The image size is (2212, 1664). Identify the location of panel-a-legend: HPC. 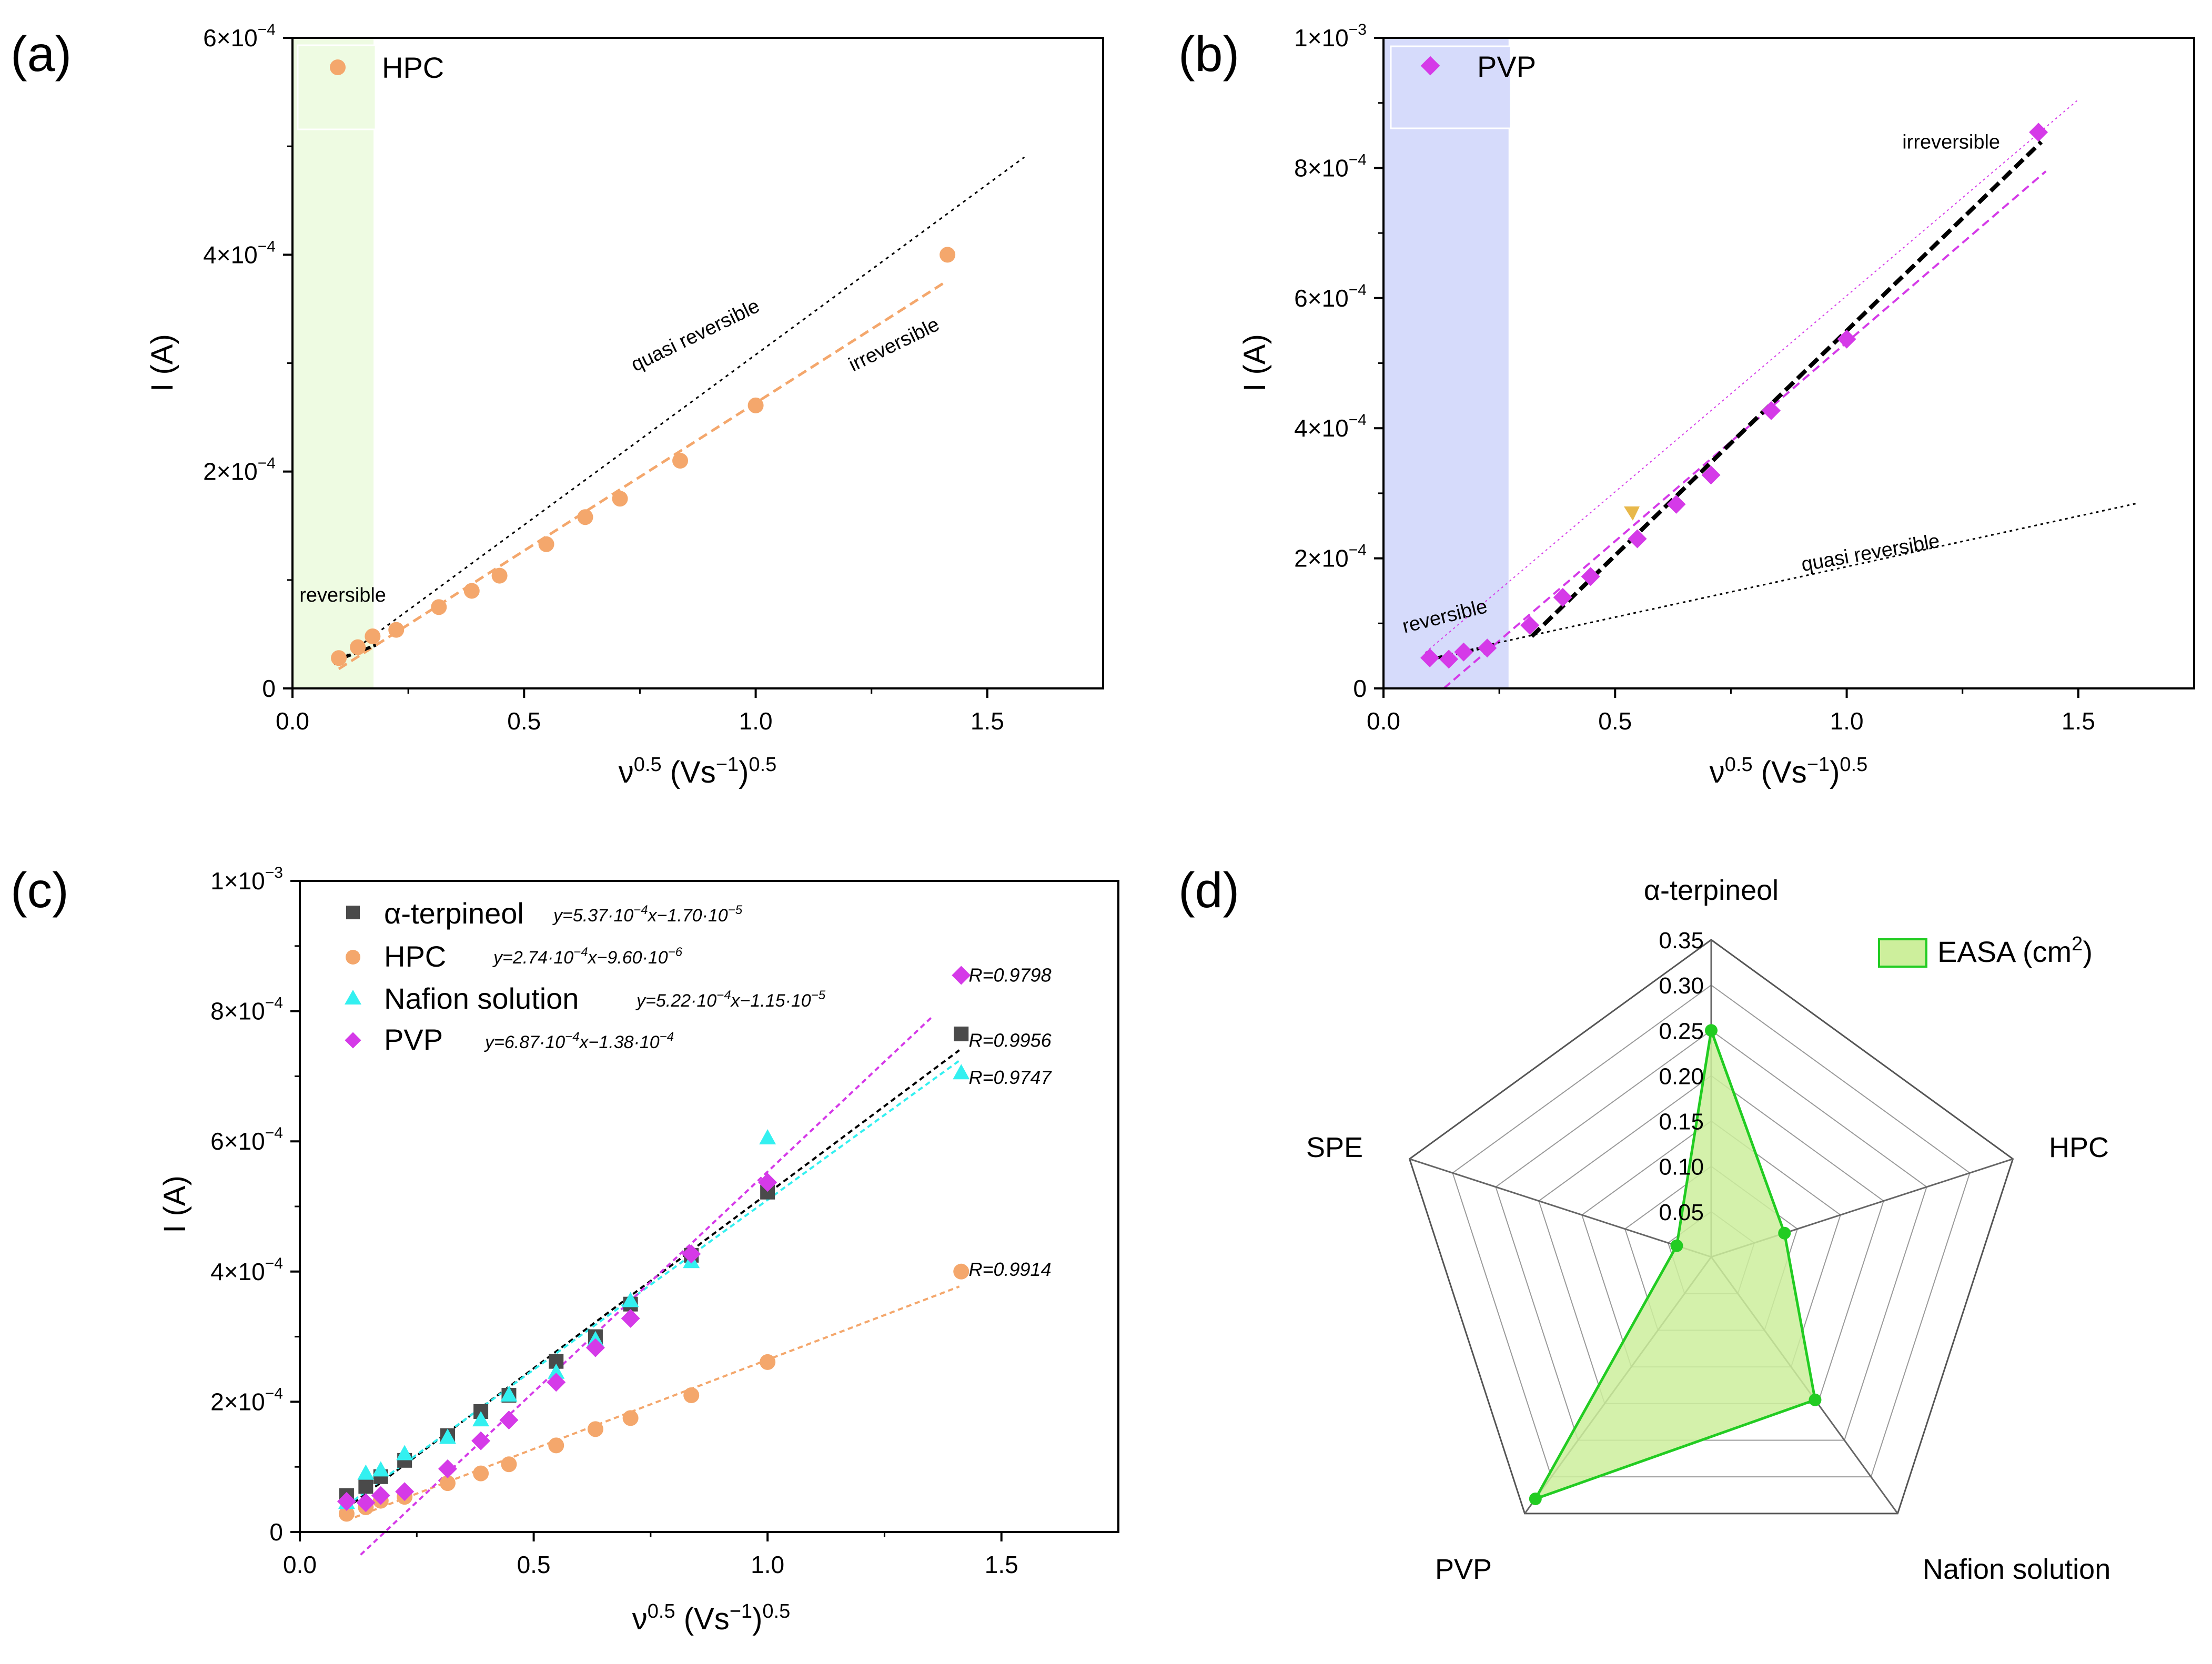
(370, 87).